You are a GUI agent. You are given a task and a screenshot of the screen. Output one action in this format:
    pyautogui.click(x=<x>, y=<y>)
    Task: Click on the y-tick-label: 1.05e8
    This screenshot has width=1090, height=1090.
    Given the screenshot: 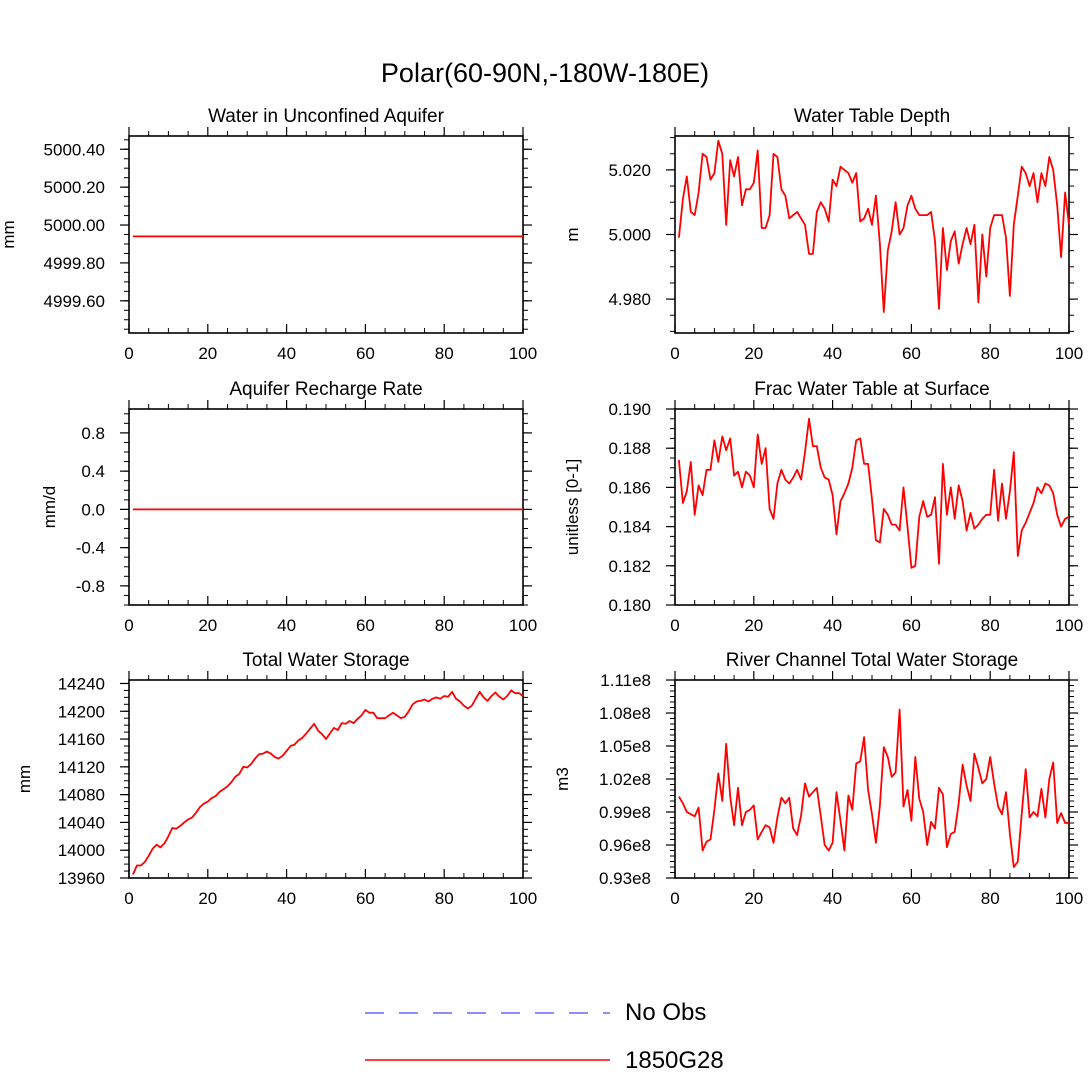 What is the action you would take?
    pyautogui.click(x=625, y=746)
    